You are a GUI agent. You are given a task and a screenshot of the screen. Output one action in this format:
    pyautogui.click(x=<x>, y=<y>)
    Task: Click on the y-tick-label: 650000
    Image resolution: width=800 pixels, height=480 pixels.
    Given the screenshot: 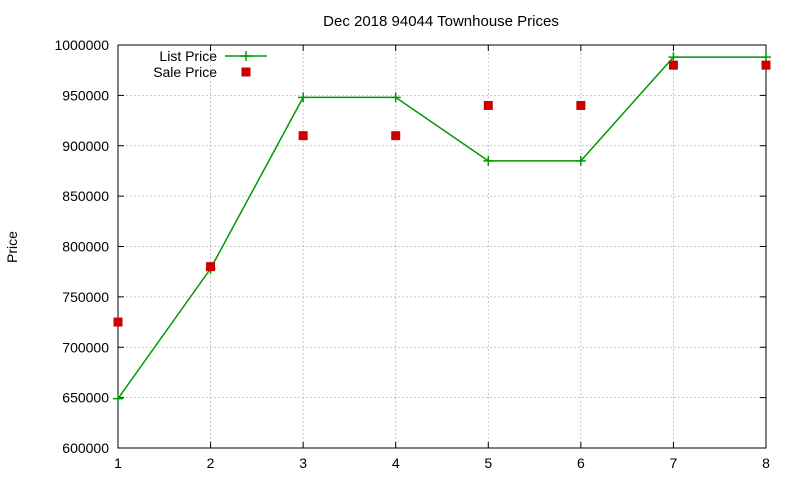 What is the action you would take?
    pyautogui.click(x=85, y=398)
    